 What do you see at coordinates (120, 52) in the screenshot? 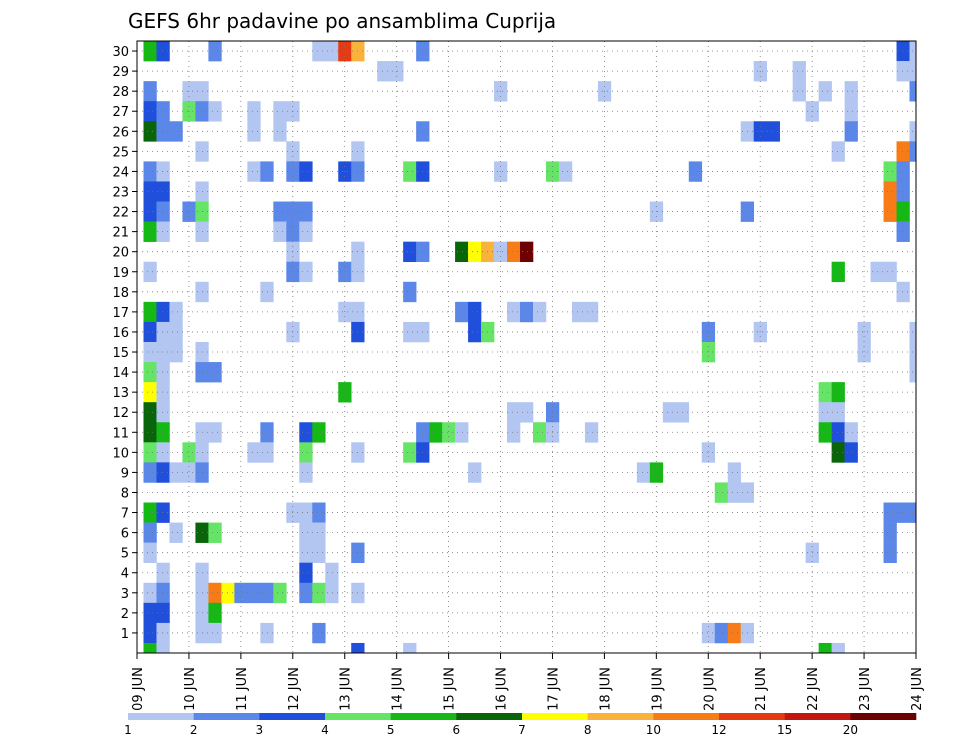
I see `y-tick-label: 30` at bounding box center [120, 52].